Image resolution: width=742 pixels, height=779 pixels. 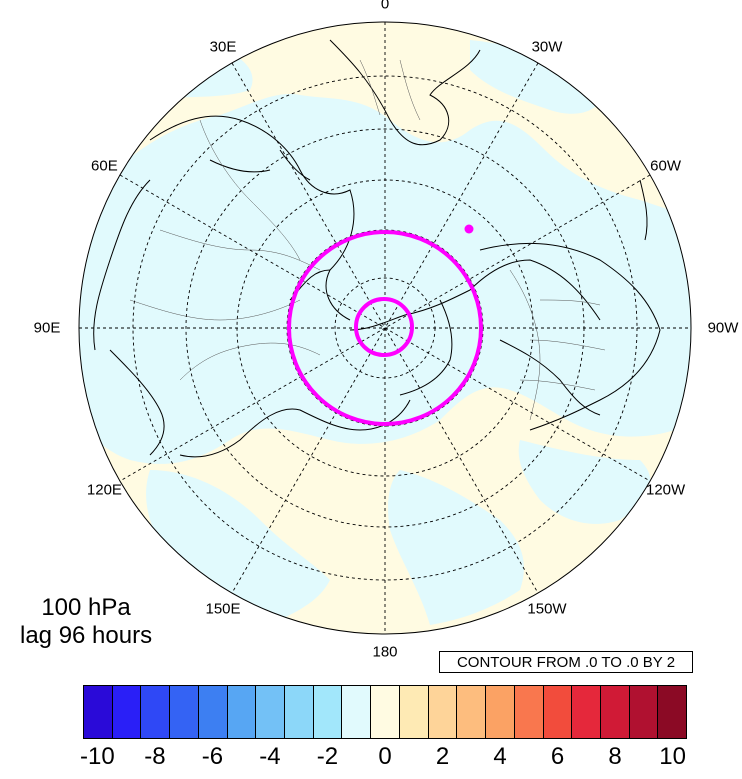 What do you see at coordinates (104, 490) in the screenshot?
I see `longitude-label: 120E` at bounding box center [104, 490].